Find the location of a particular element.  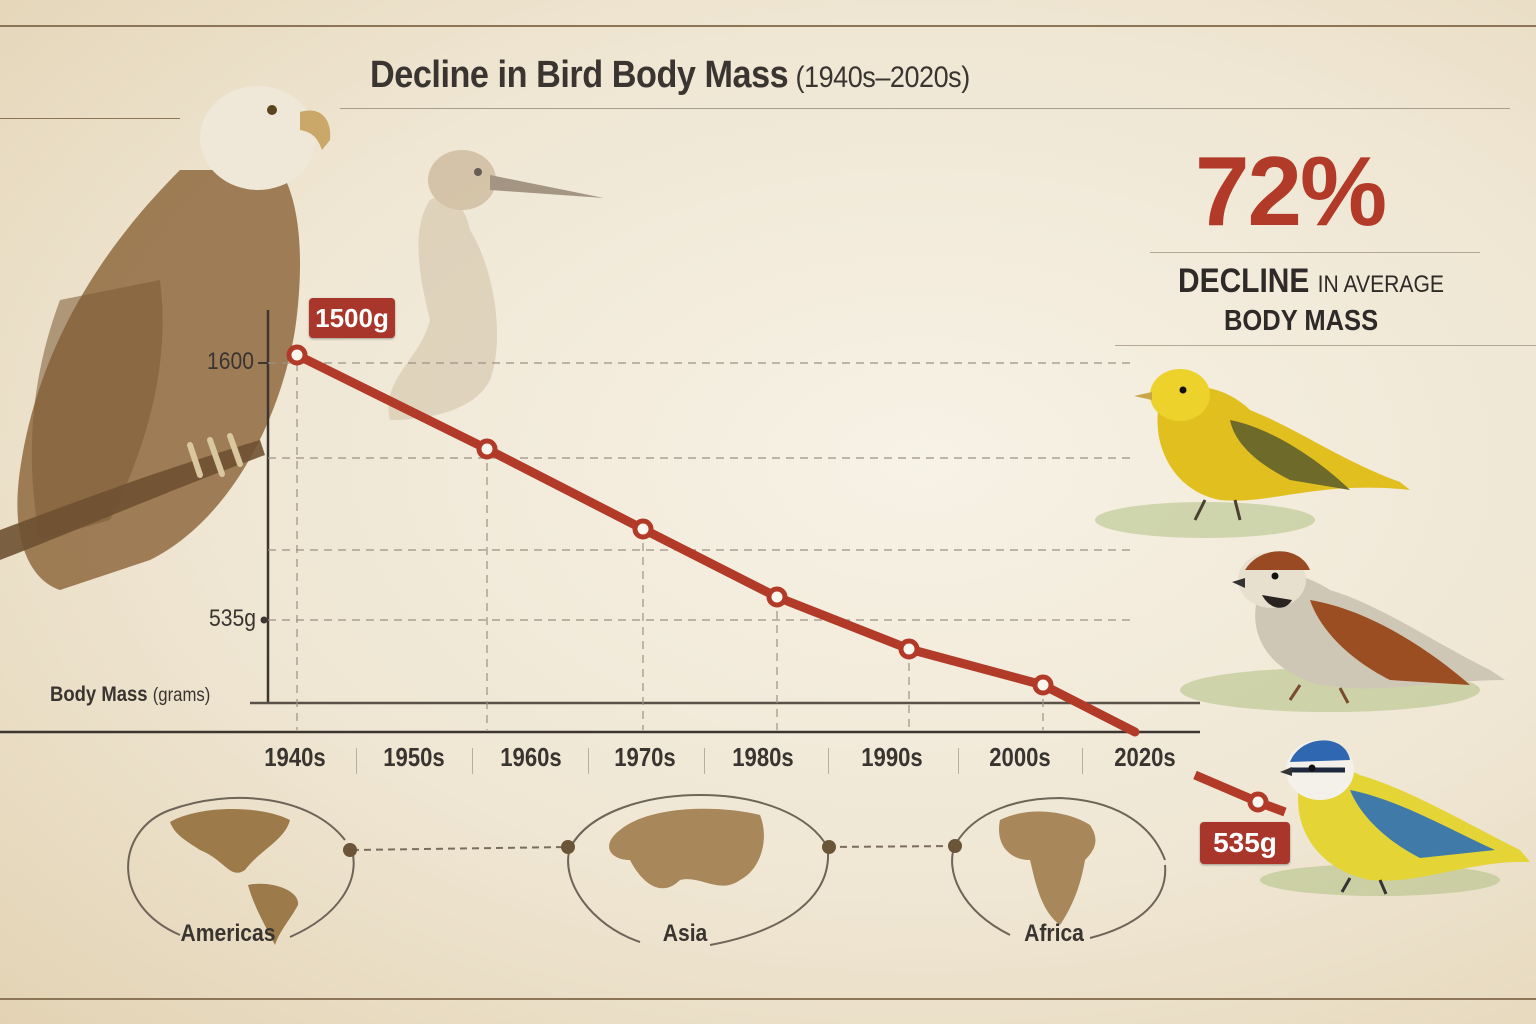

y-axis-label: Body Mass (grams) is located at coordinates (130, 695).